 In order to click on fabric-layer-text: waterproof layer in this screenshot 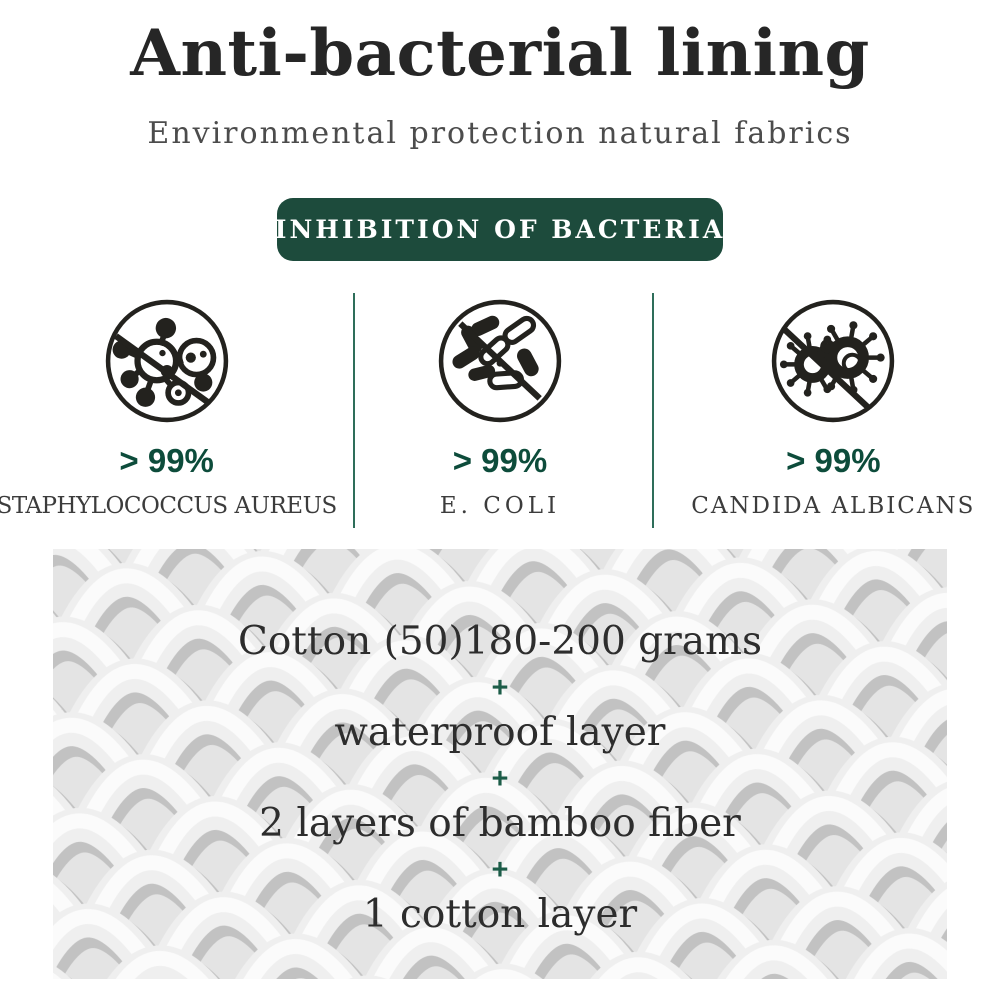, I will do `click(500, 732)`.